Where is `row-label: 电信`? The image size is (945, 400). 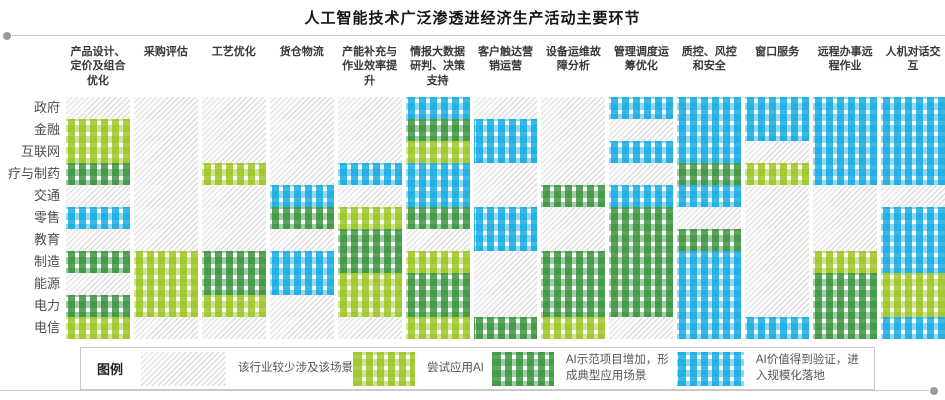
row-label: 电信 is located at coordinates (46, 327).